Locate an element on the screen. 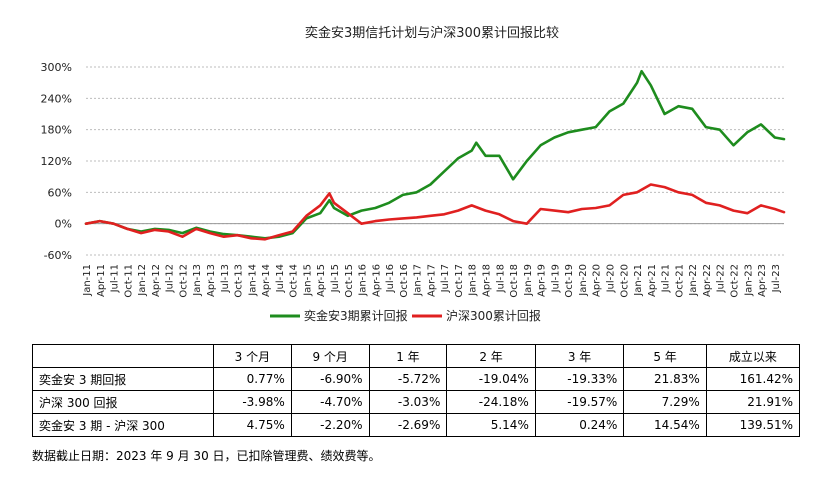 The width and height of the screenshot is (840, 499). x-tick-label: Oct-17 is located at coordinates (459, 281).